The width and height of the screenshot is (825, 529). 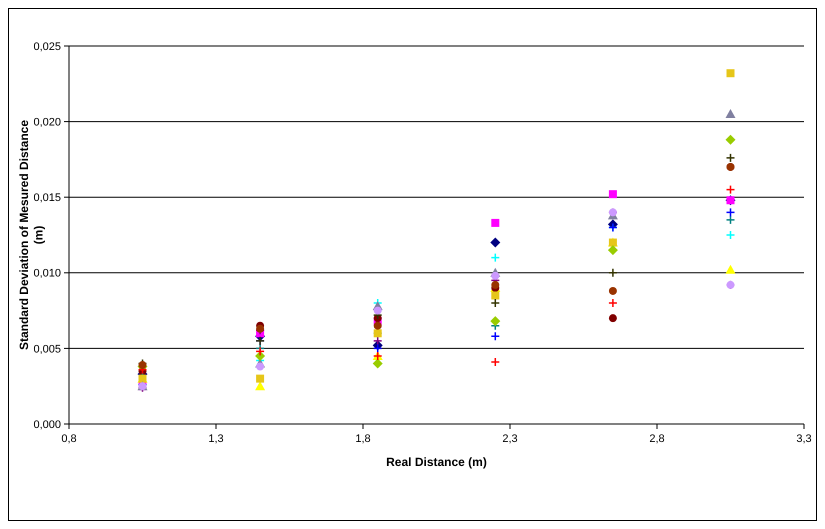 I want to click on x-tick-label: 3,3, so click(x=804, y=439).